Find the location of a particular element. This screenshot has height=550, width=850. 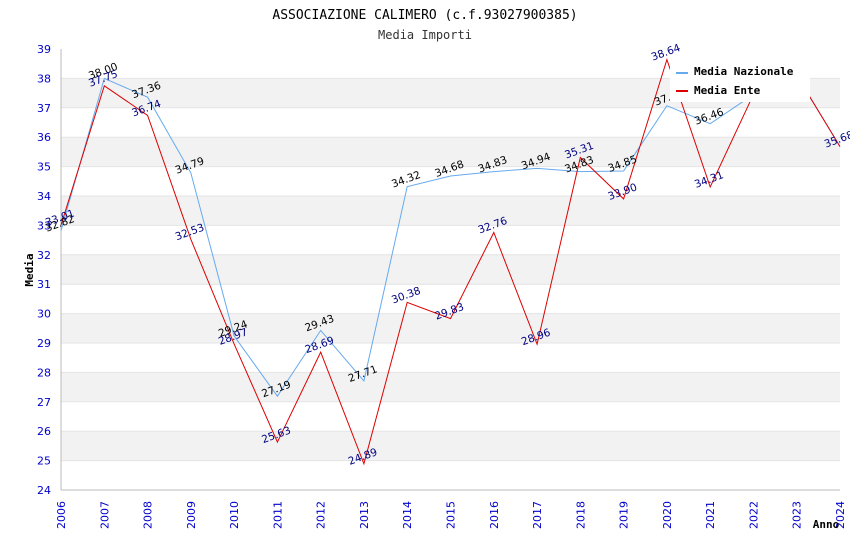

y-tick-label: 24 is located at coordinates (44, 490).